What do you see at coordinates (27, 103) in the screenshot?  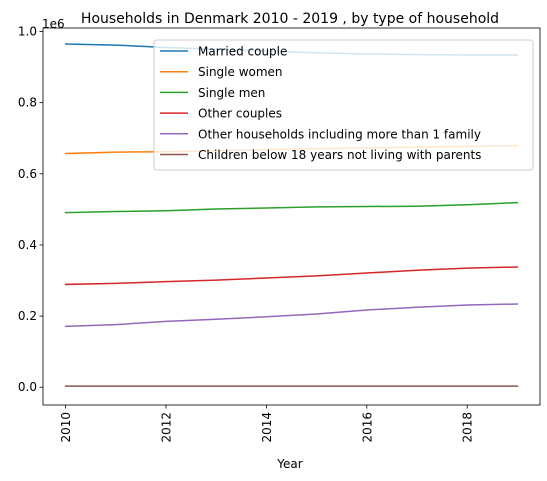 I see `y-tick-label: 0.8` at bounding box center [27, 103].